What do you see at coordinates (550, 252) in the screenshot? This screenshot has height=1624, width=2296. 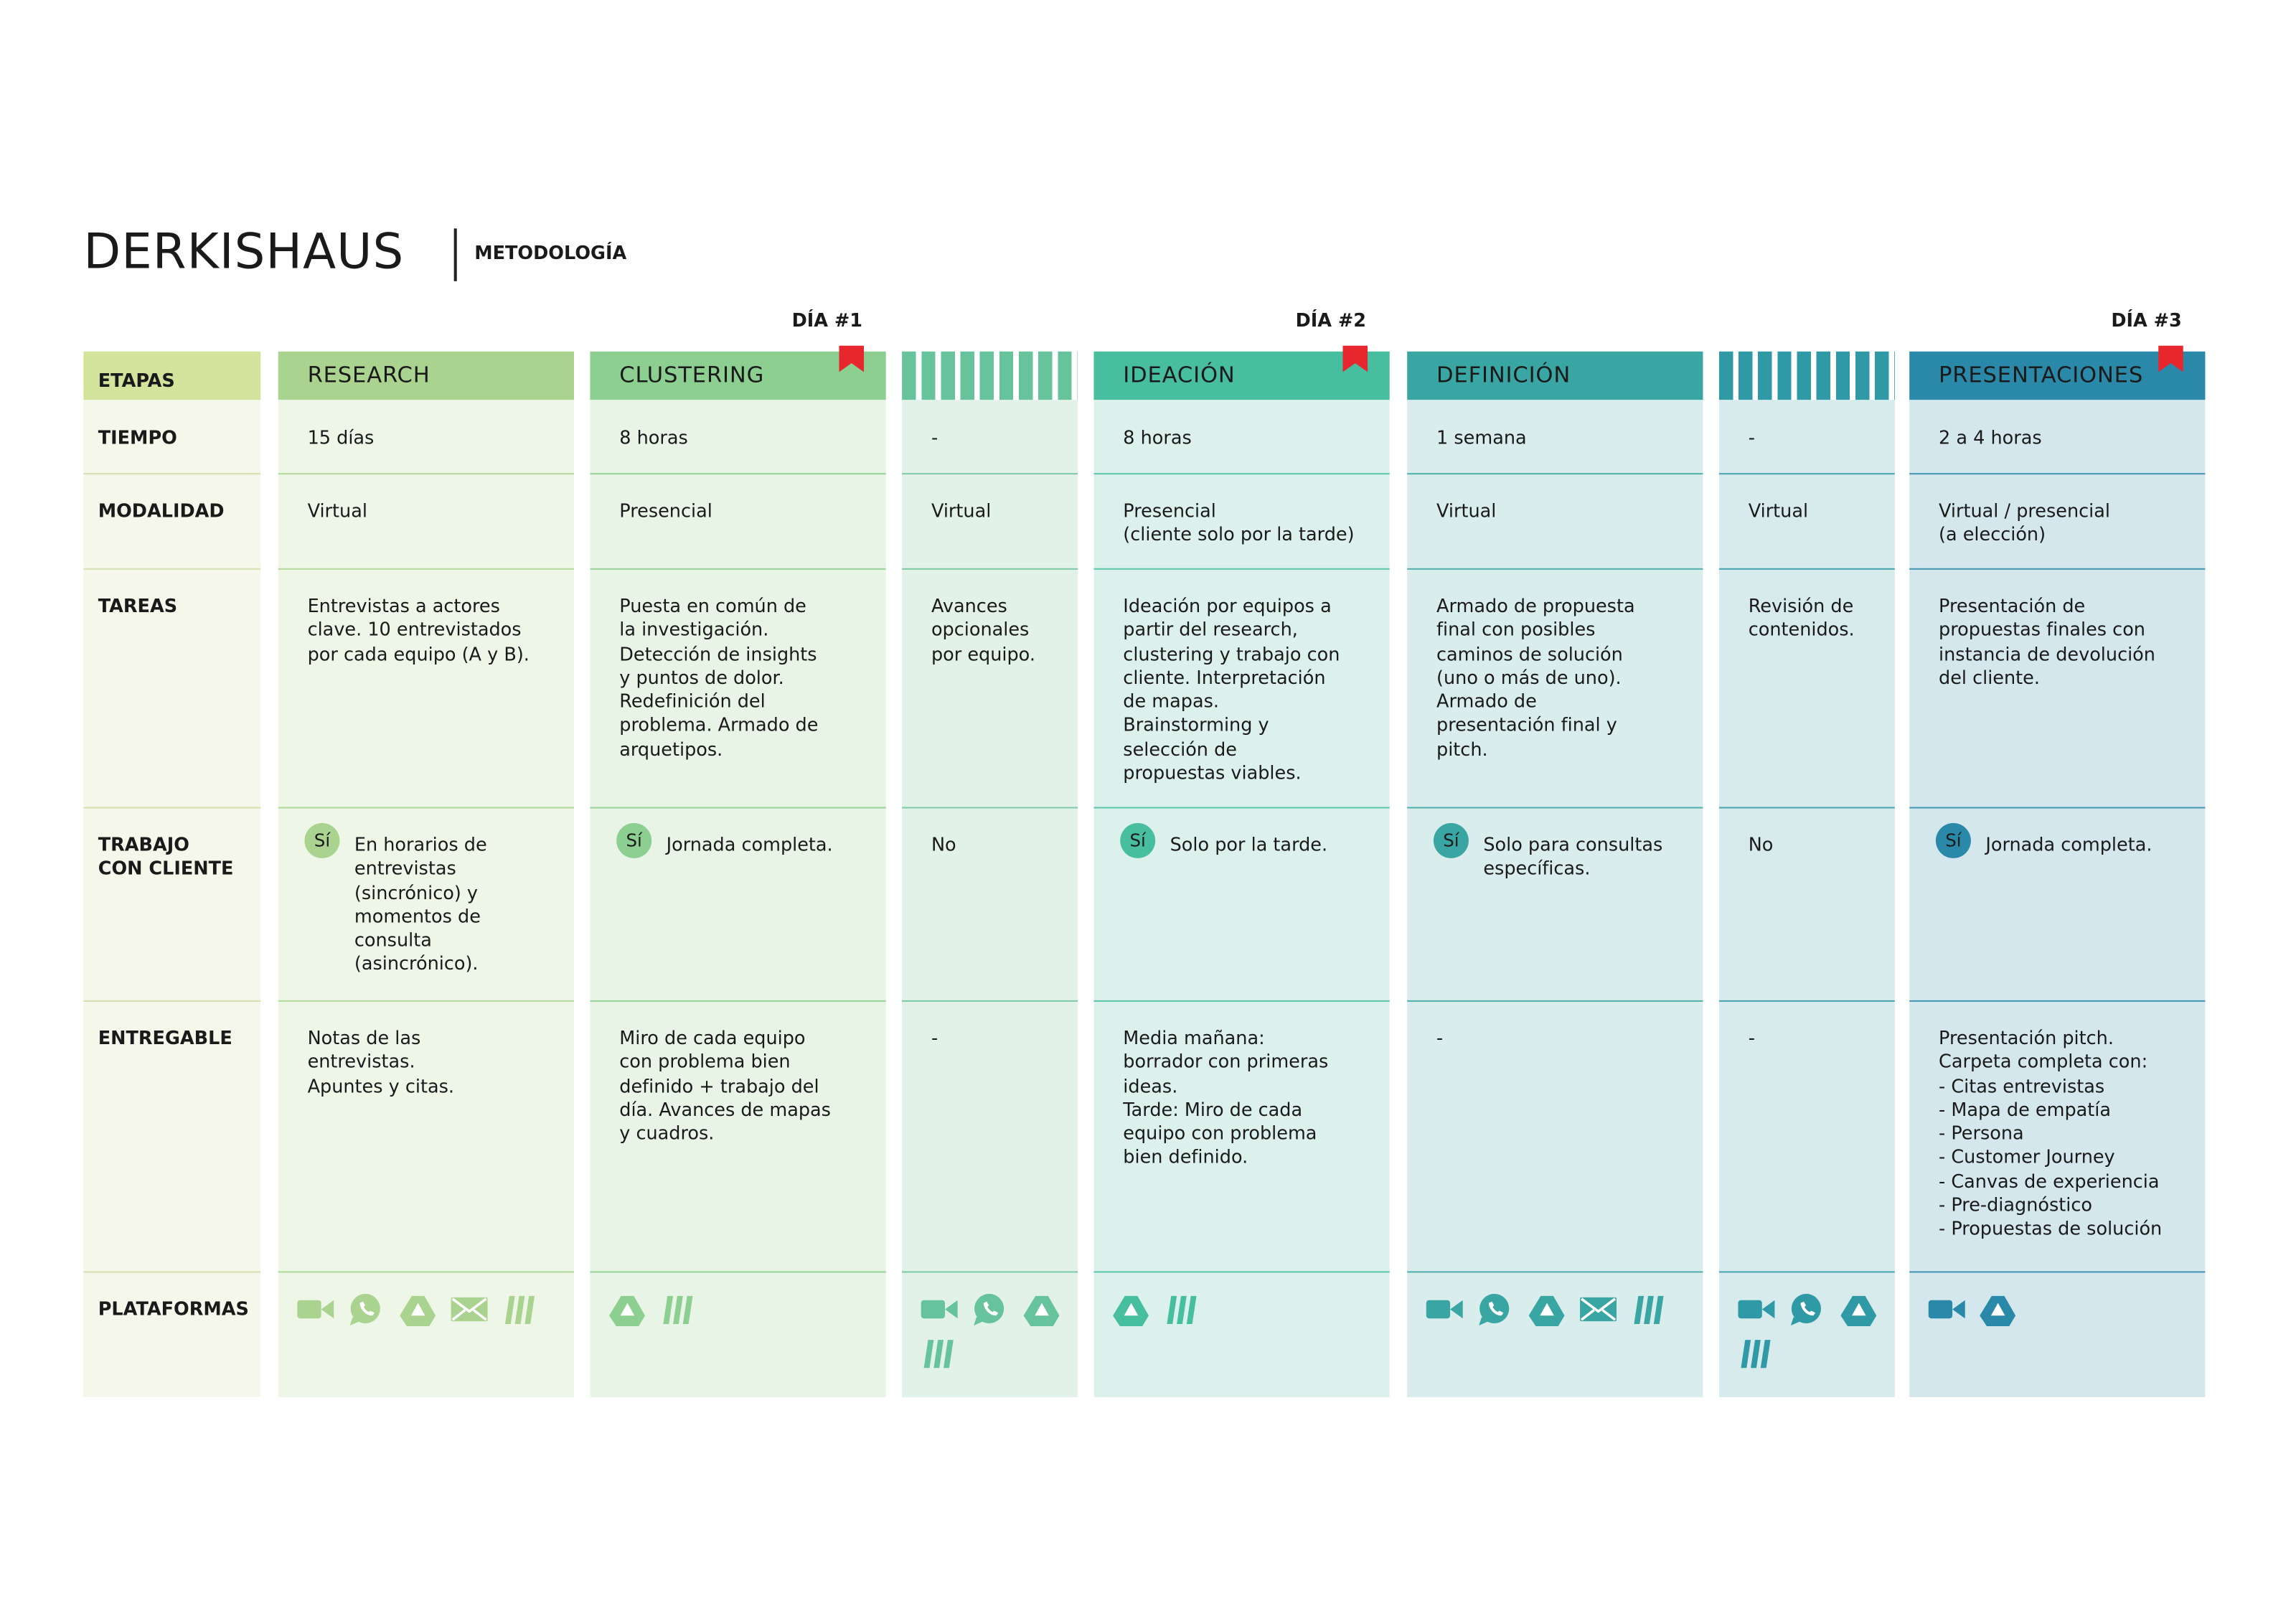 I see `subtitle: METODOLOGÍA` at bounding box center [550, 252].